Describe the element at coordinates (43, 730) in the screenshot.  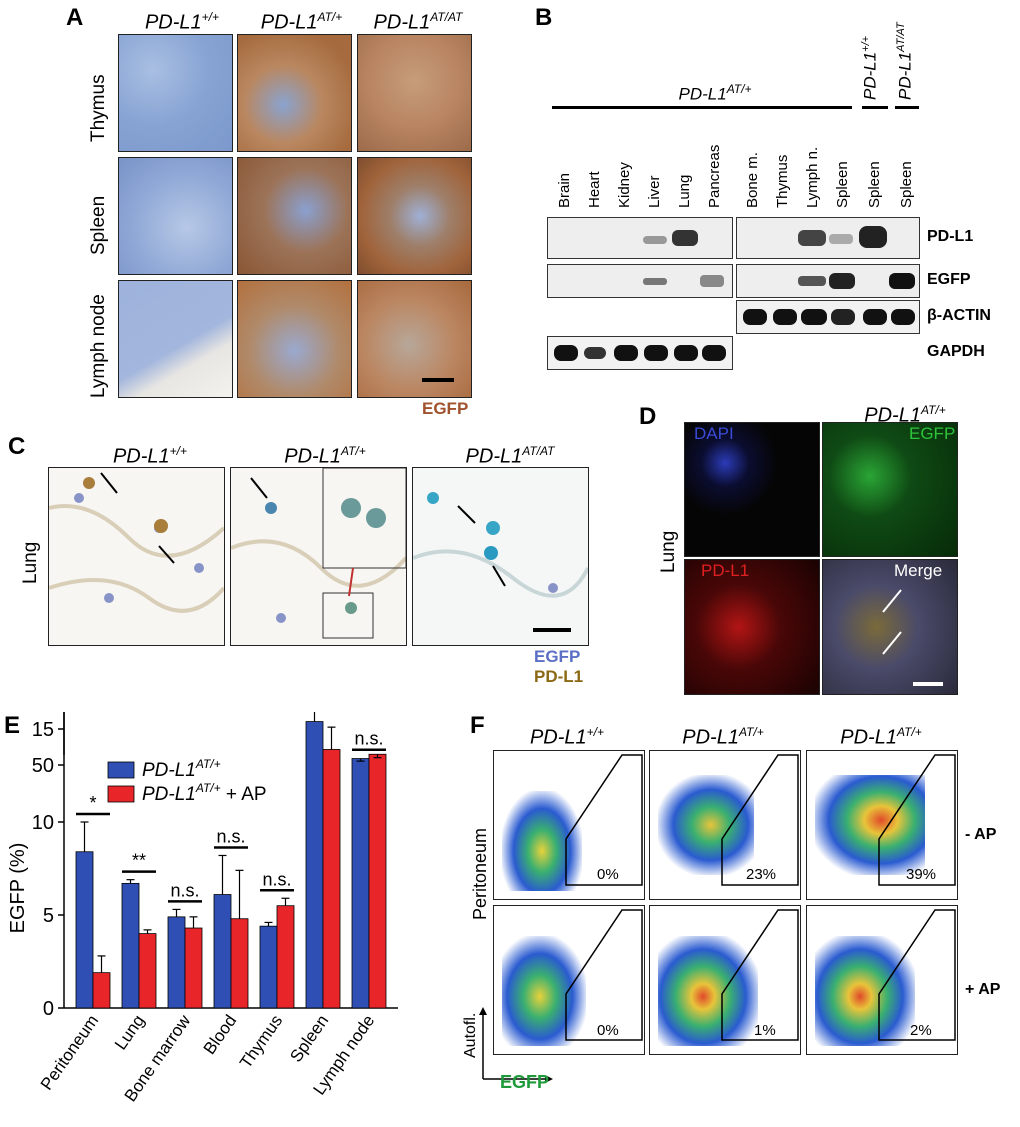
I see `e-y-tick-label: 15` at that location.